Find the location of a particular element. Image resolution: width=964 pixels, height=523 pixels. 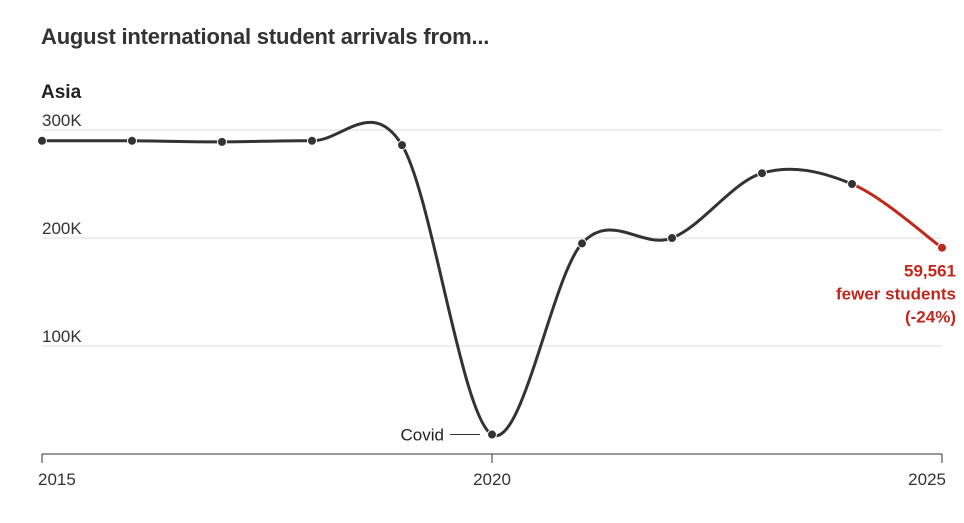

x-axis: 2015 2020 2025 is located at coordinates (492, 471).